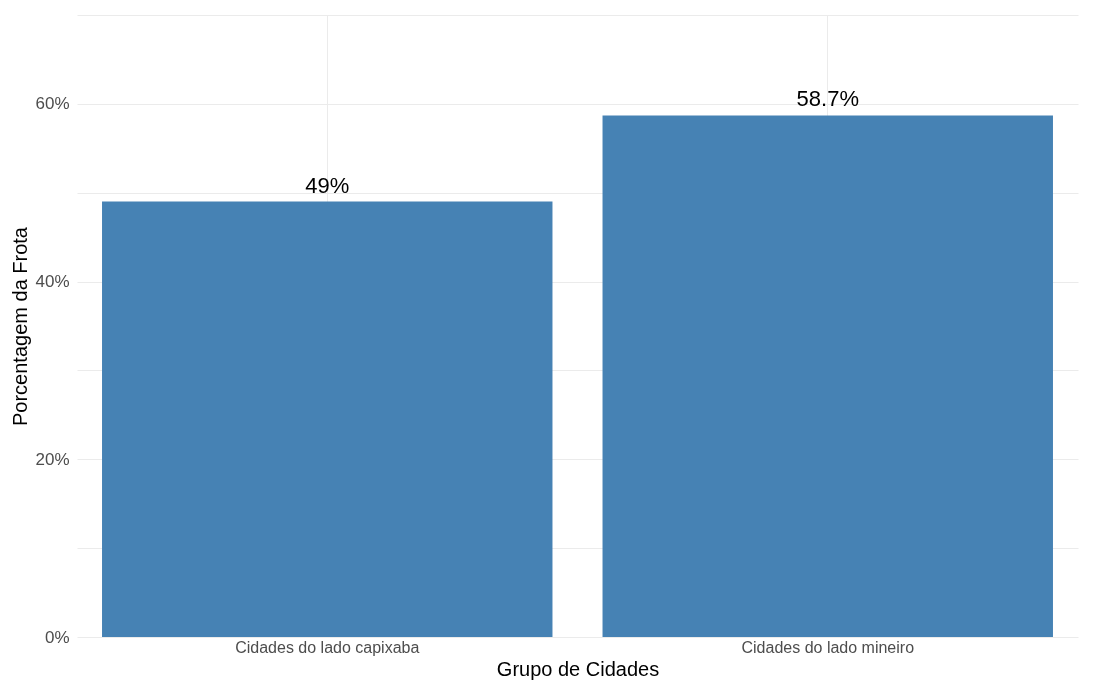 Image resolution: width=1103 pixels, height=684 pixels. I want to click on x-axis-title: Grupo de Cidades, so click(578, 668).